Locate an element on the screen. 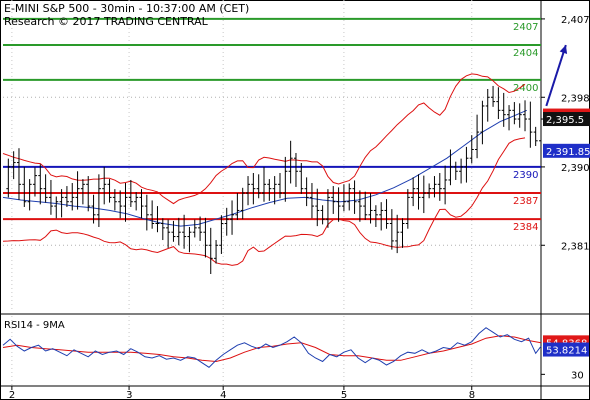 The image size is (590, 400). price-tag-black is located at coordinates (566, 119).